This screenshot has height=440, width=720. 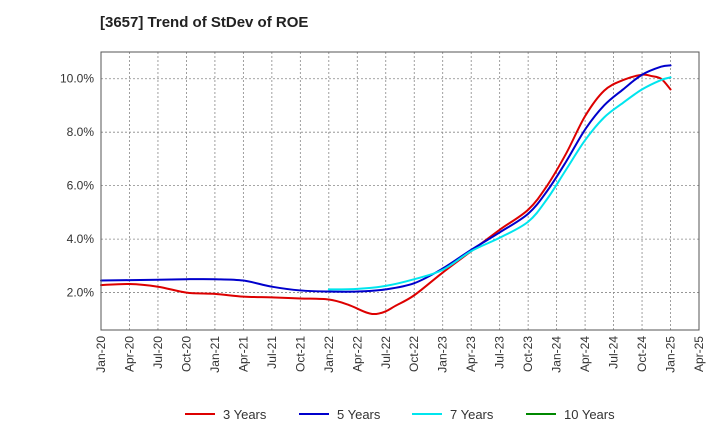 I want to click on y-tick-label: 8.0%, so click(x=81, y=132).